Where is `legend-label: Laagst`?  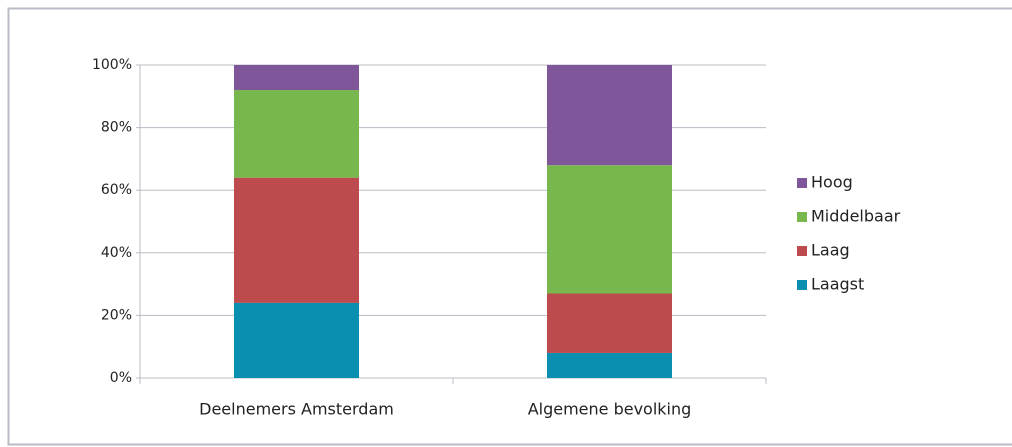 legend-label: Laagst is located at coordinates (837, 284).